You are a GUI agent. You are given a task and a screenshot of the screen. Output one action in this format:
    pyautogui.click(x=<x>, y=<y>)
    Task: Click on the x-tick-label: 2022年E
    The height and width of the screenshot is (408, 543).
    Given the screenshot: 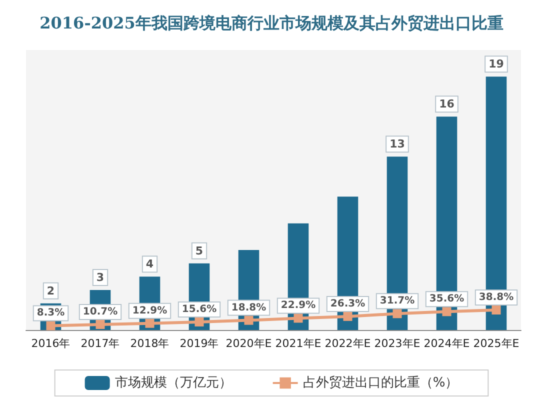 What is the action you would take?
    pyautogui.click(x=347, y=343)
    